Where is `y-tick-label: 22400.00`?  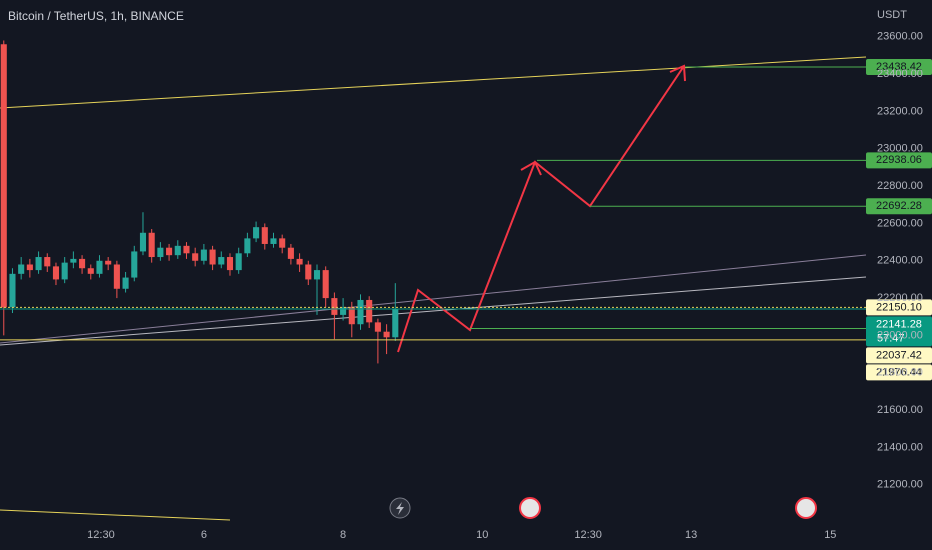 y-tick-label: 22400.00 is located at coordinates (900, 261).